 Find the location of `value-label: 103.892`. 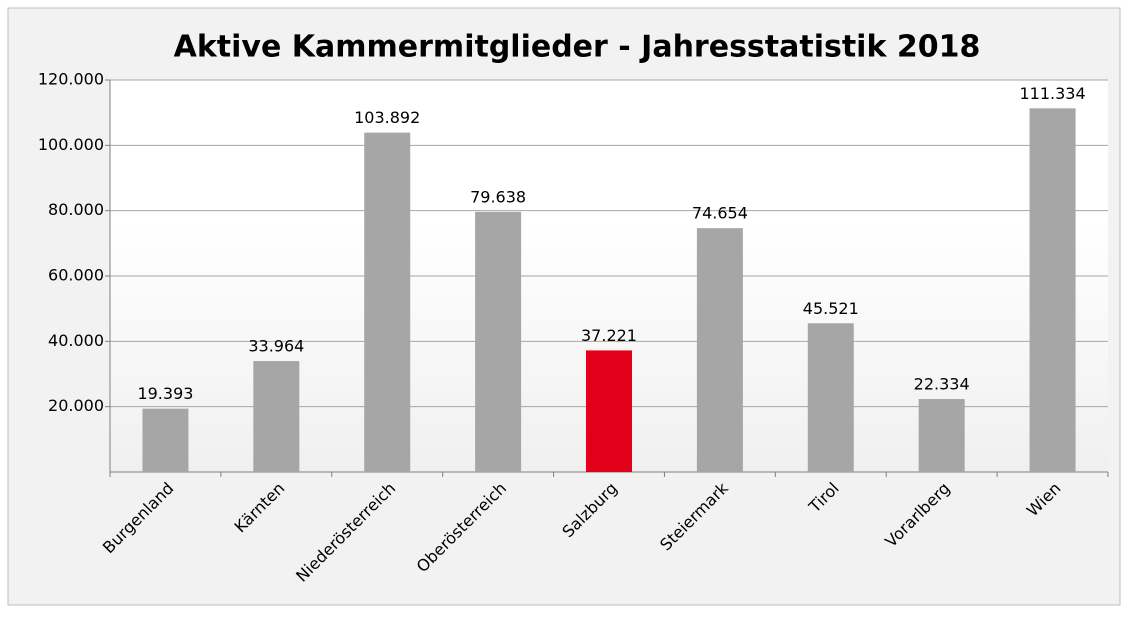

value-label: 103.892 is located at coordinates (387, 117).